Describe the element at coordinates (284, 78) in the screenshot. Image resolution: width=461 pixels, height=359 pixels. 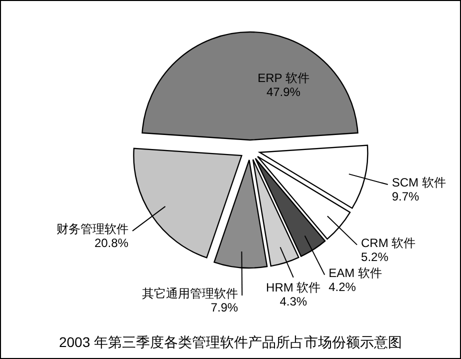
I see `slice-label: ERP 软件` at that location.